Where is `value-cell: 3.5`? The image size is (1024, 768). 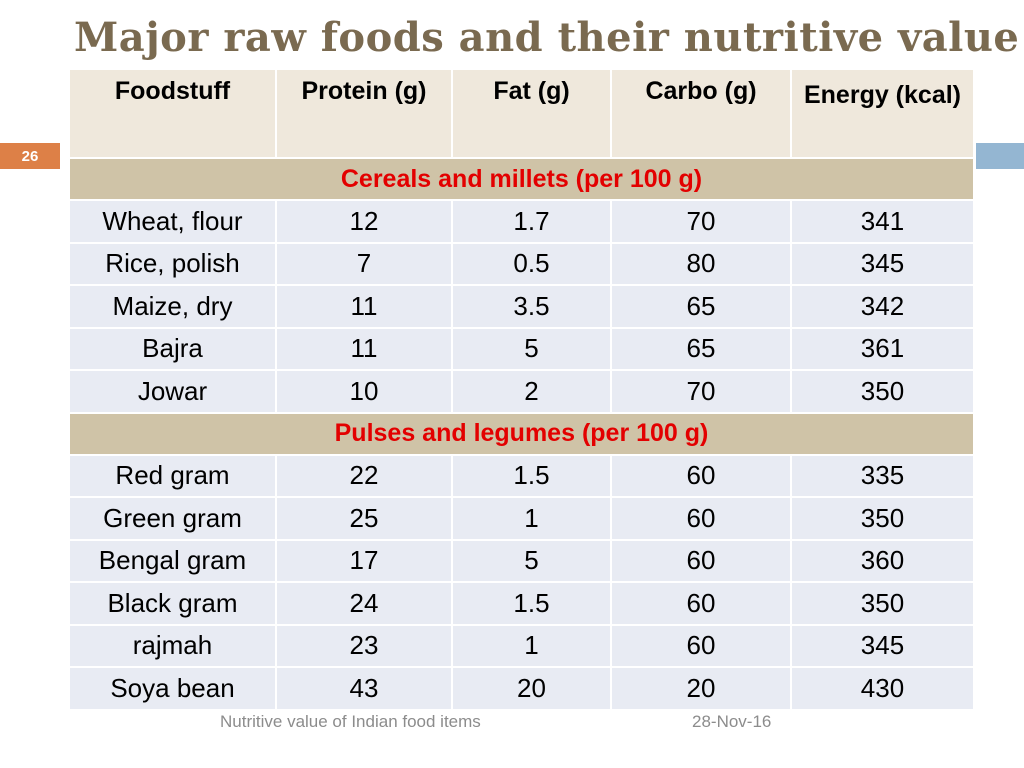
value-cell: 3.5 is located at coordinates (531, 306).